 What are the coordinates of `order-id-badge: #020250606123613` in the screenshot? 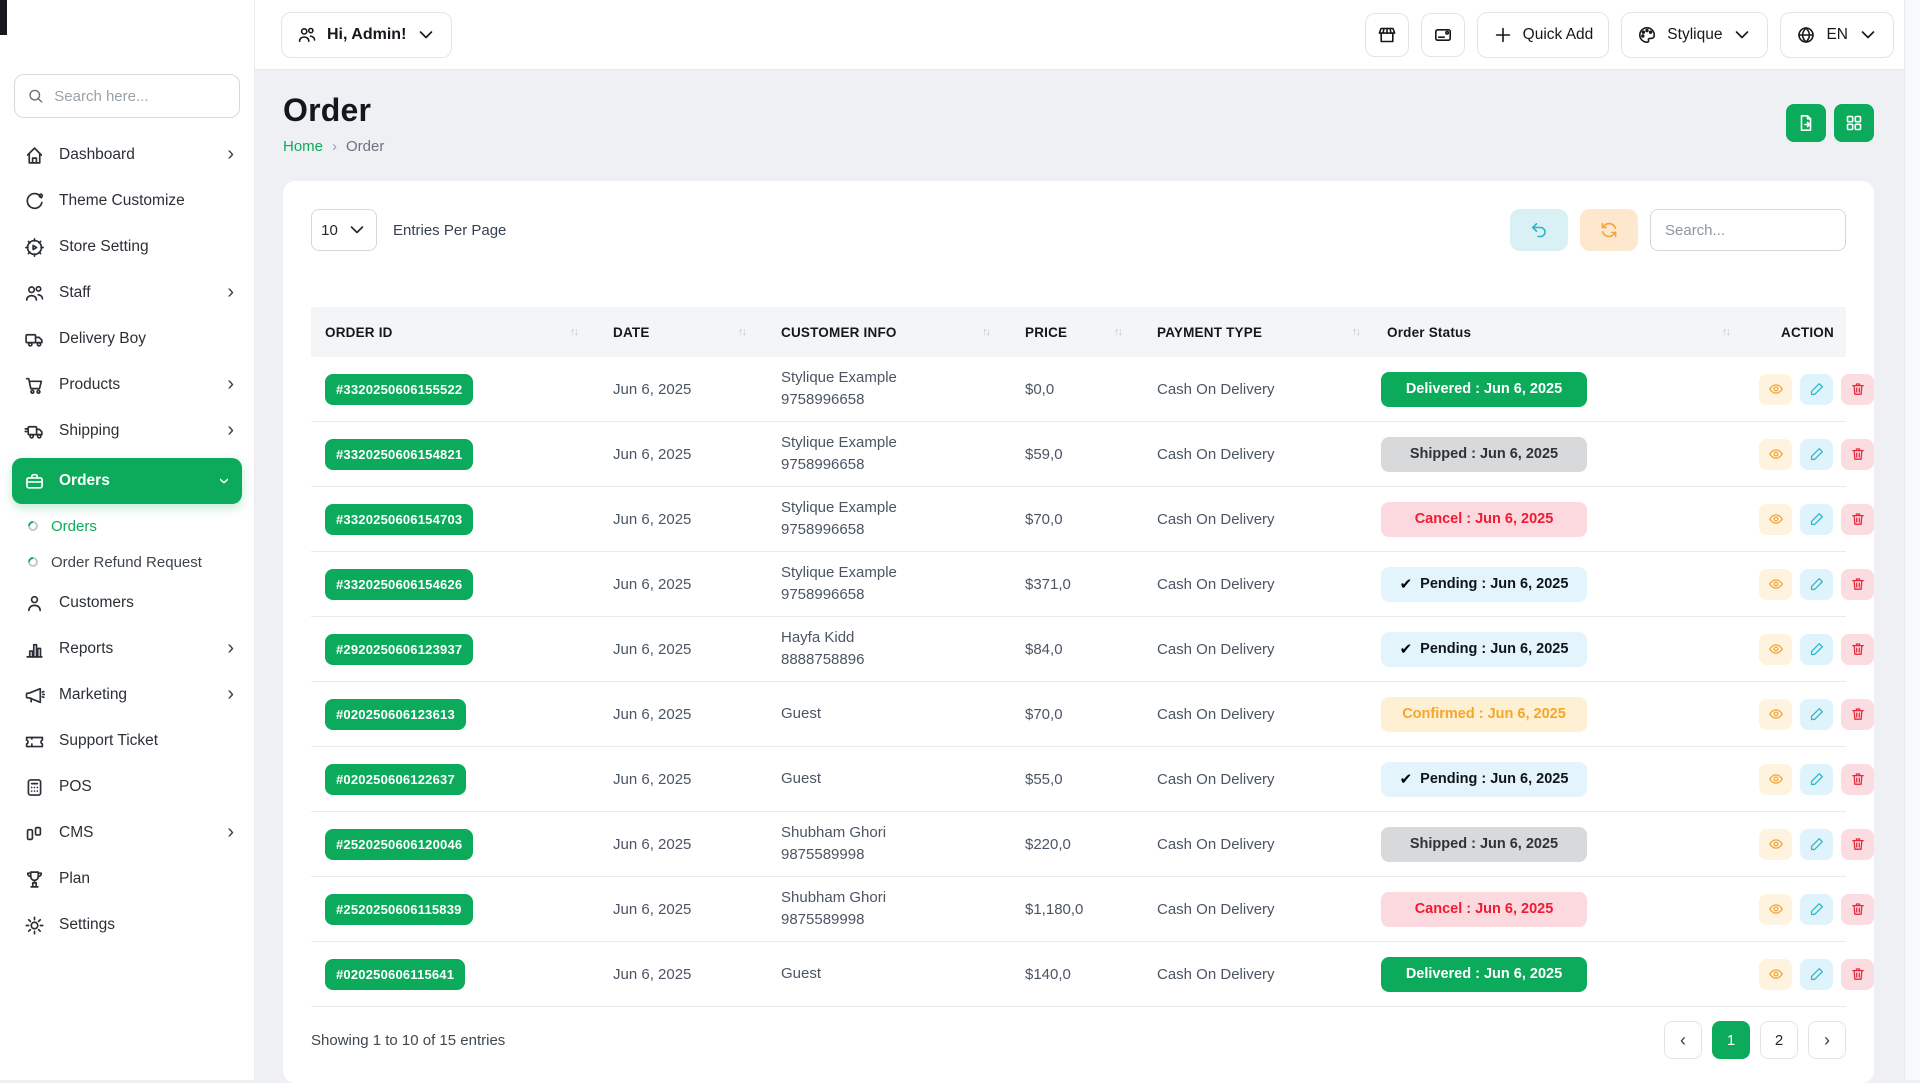 It's located at (395, 714).